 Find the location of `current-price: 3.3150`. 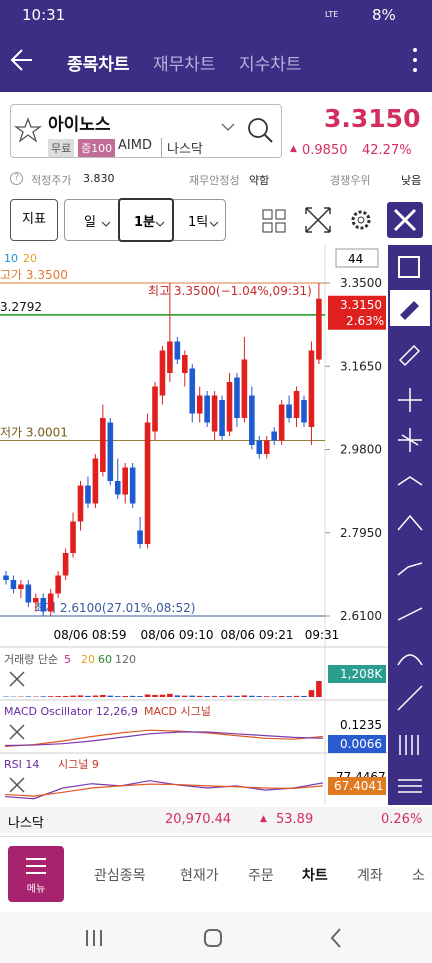

current-price: 3.3150 is located at coordinates (361, 305).